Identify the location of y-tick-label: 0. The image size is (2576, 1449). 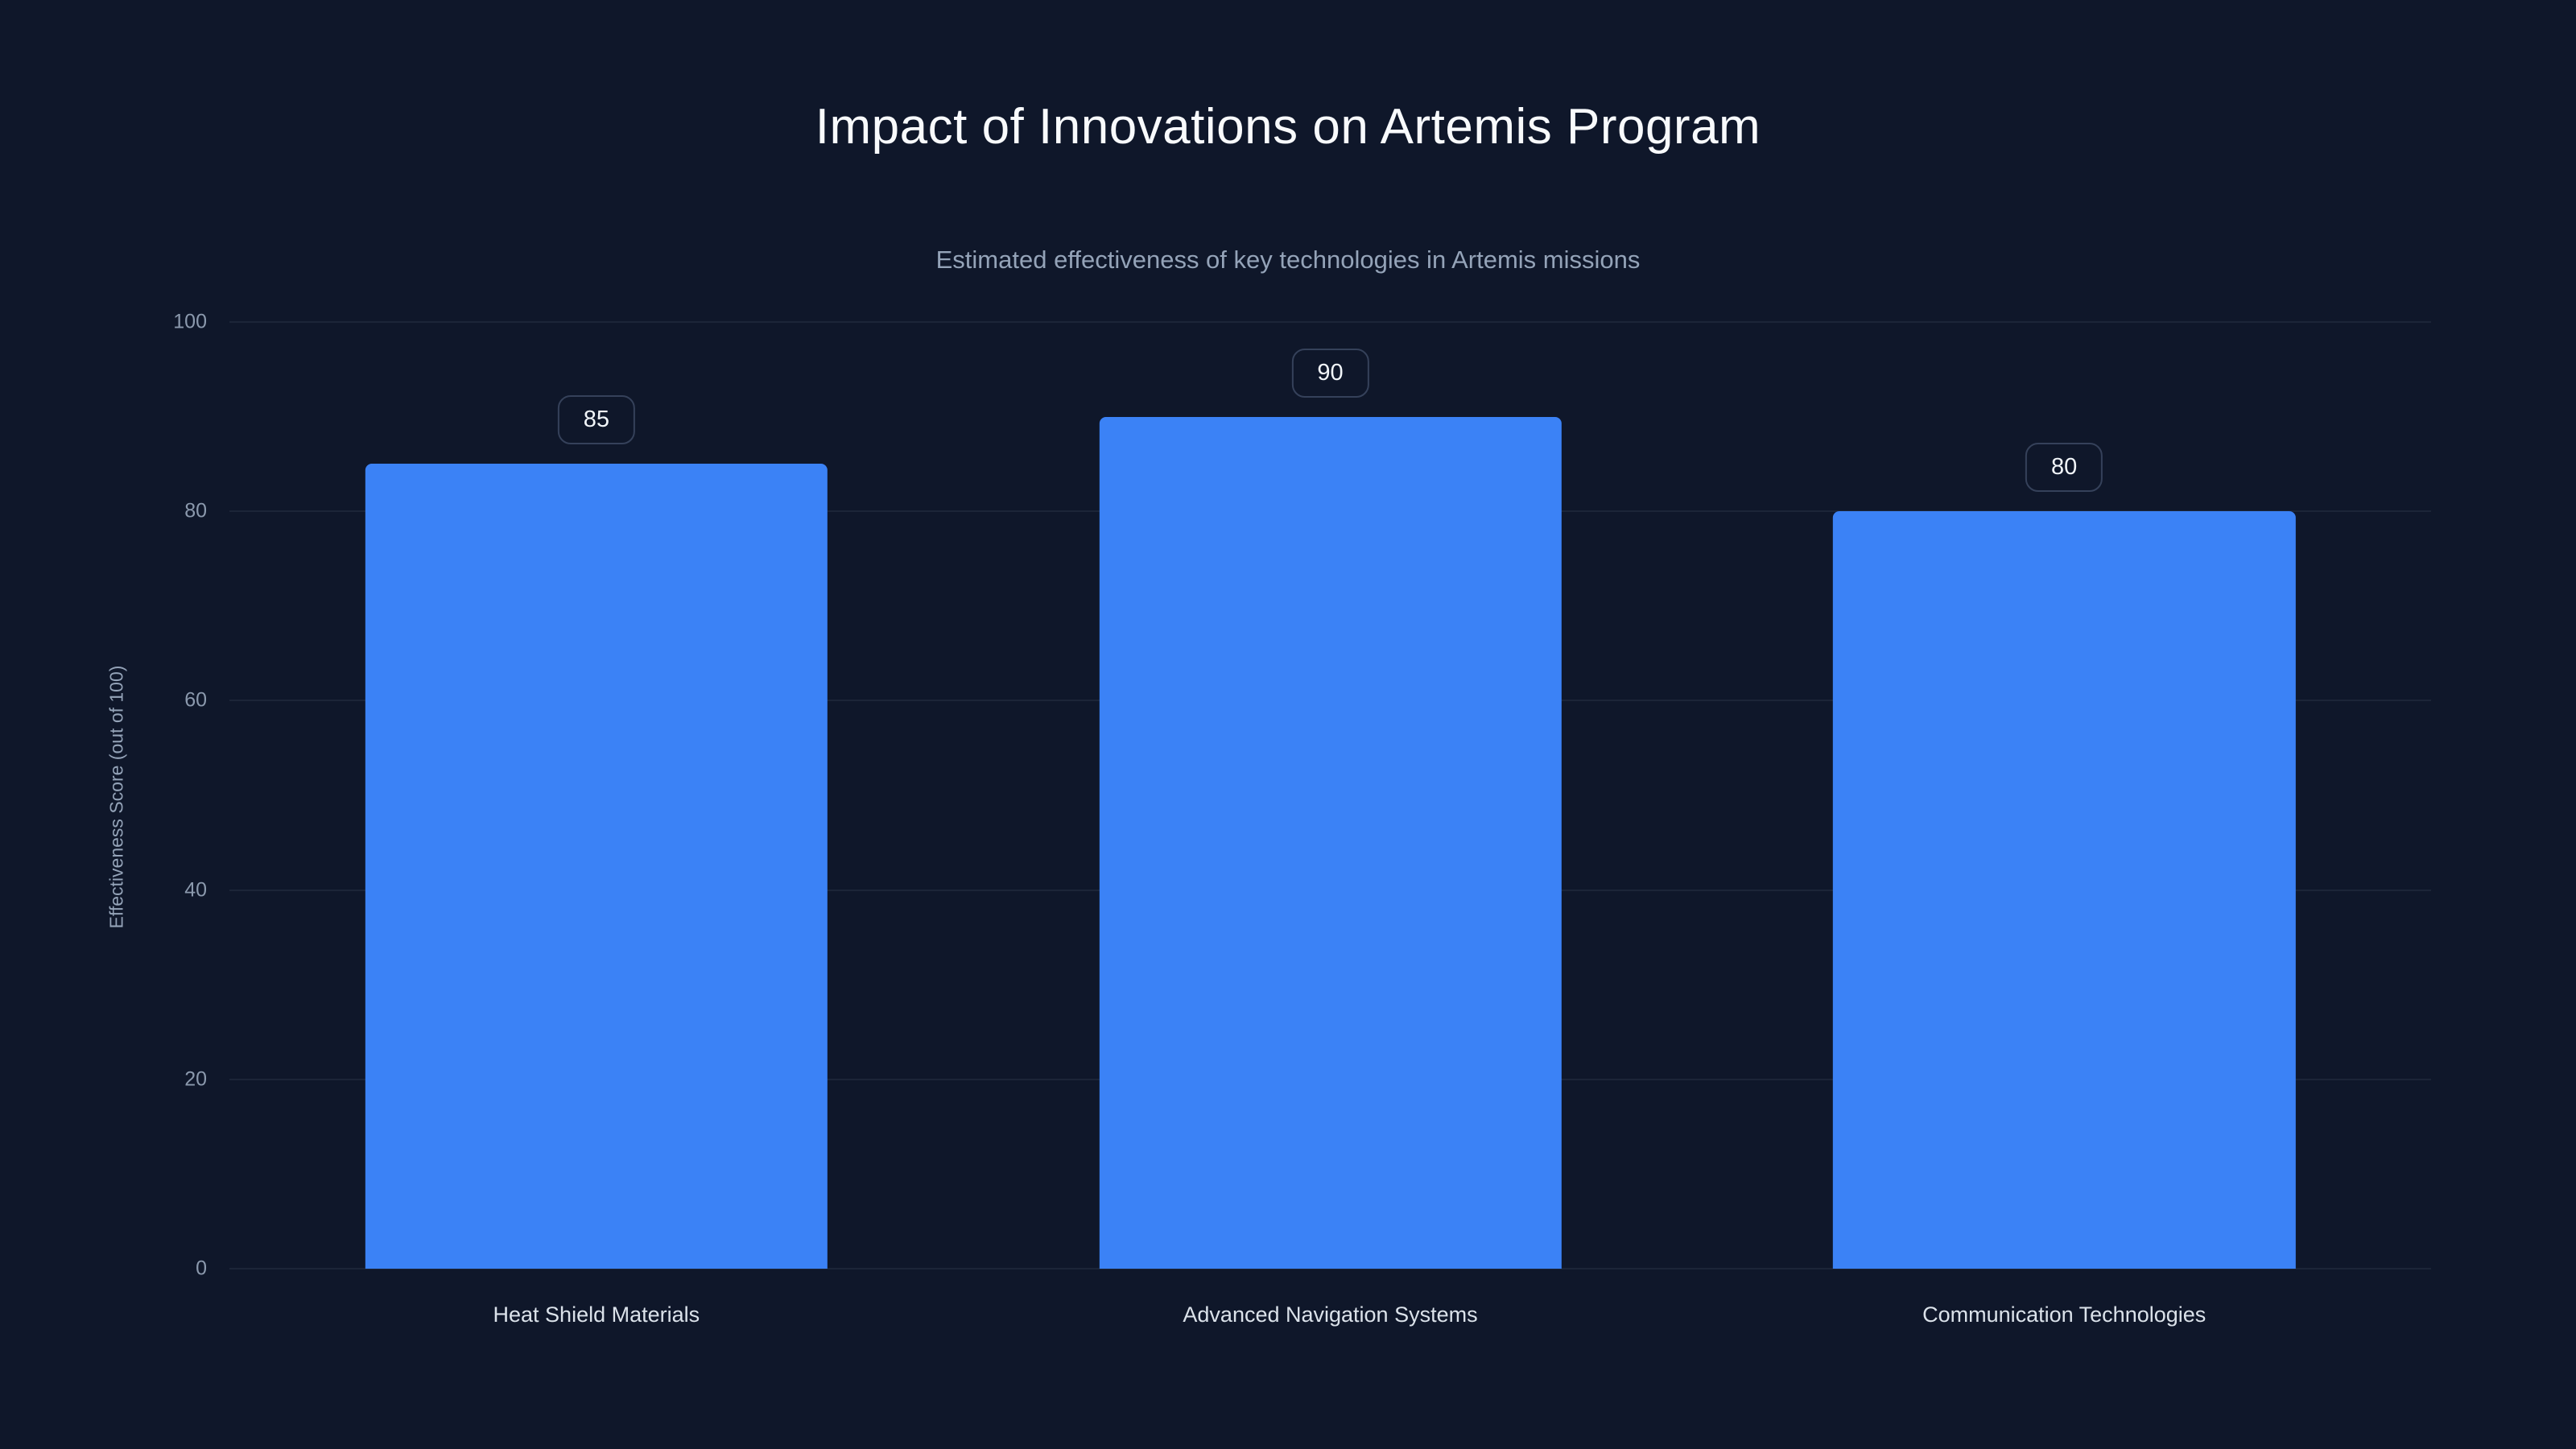
(201, 1268).